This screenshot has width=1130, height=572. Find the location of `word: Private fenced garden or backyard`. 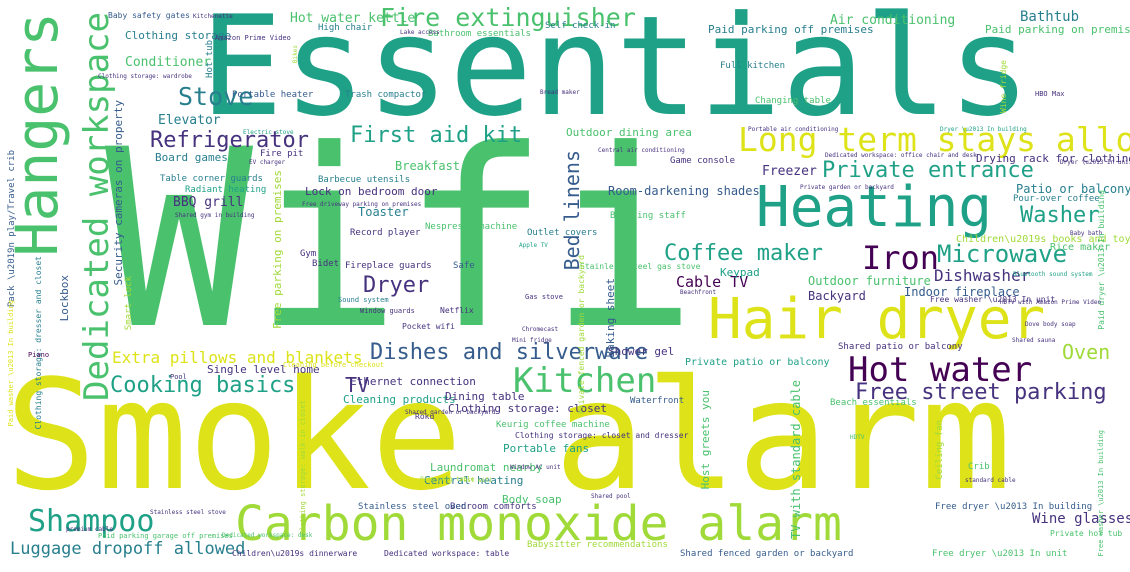

word: Private fenced garden or backyard is located at coordinates (581, 334).